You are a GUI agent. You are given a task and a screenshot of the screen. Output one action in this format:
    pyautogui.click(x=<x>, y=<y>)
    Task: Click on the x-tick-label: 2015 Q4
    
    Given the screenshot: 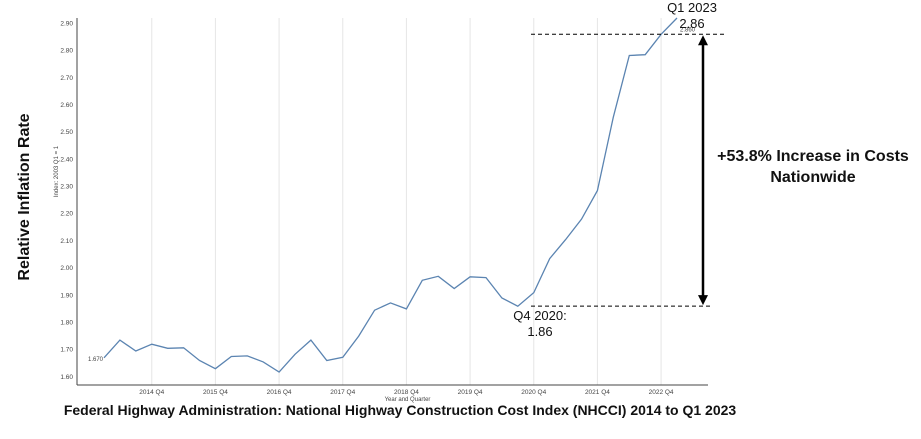 What is the action you would take?
    pyautogui.click(x=215, y=392)
    